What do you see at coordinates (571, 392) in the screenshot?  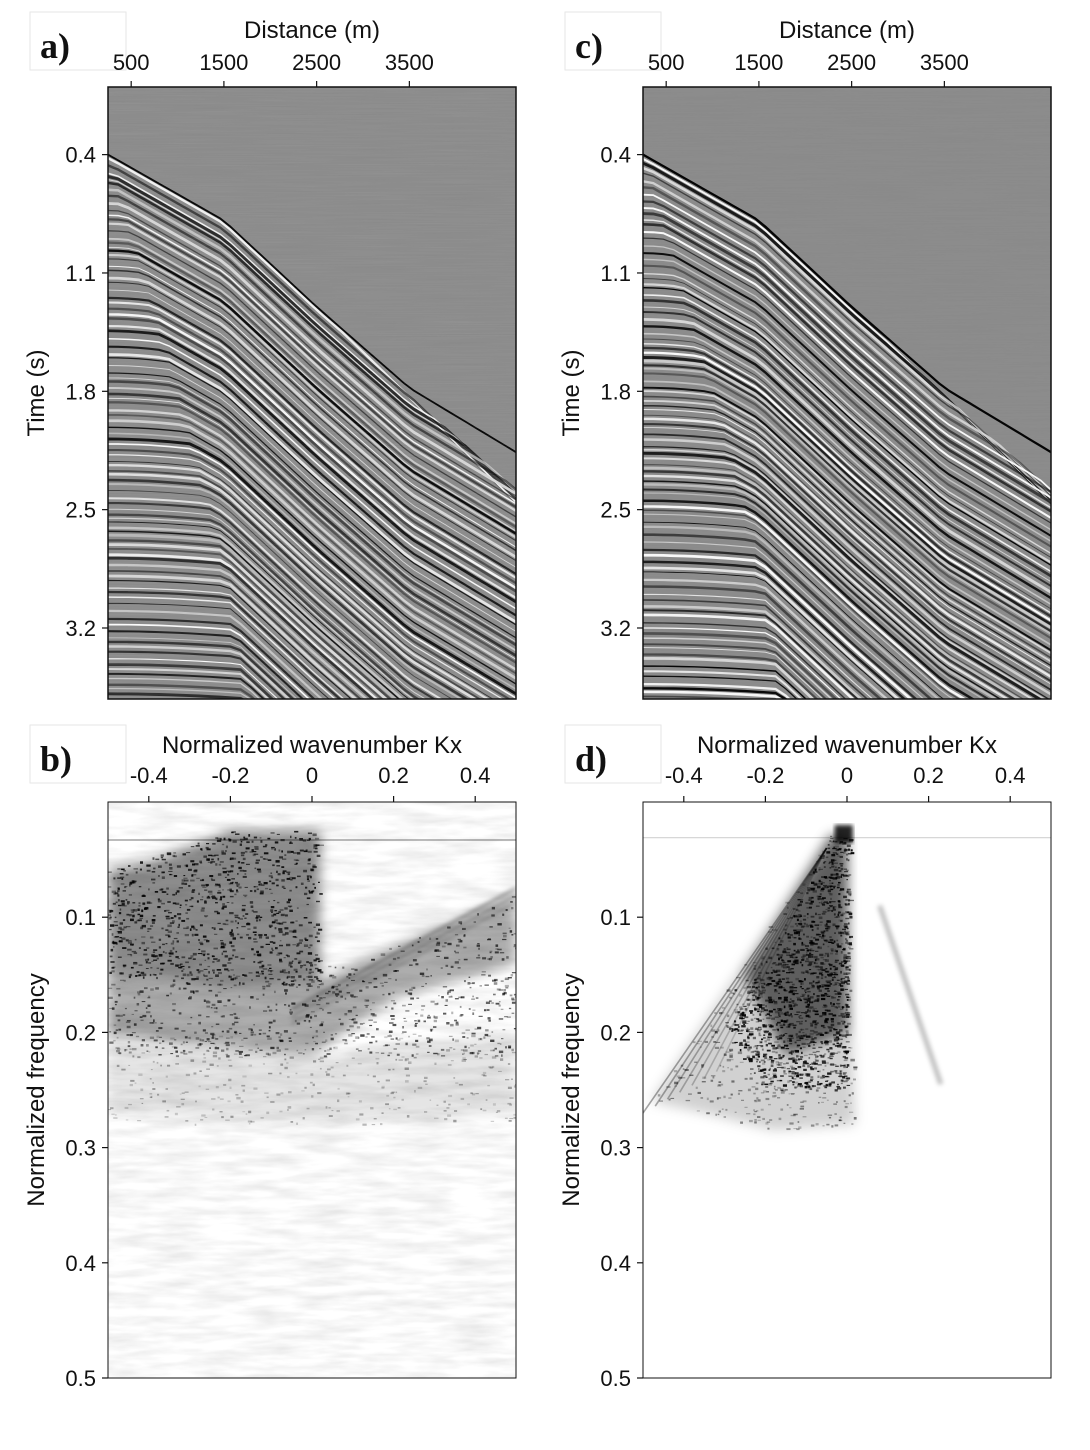 I see `panel-c-y-axis-title: Time (s)` at bounding box center [571, 392].